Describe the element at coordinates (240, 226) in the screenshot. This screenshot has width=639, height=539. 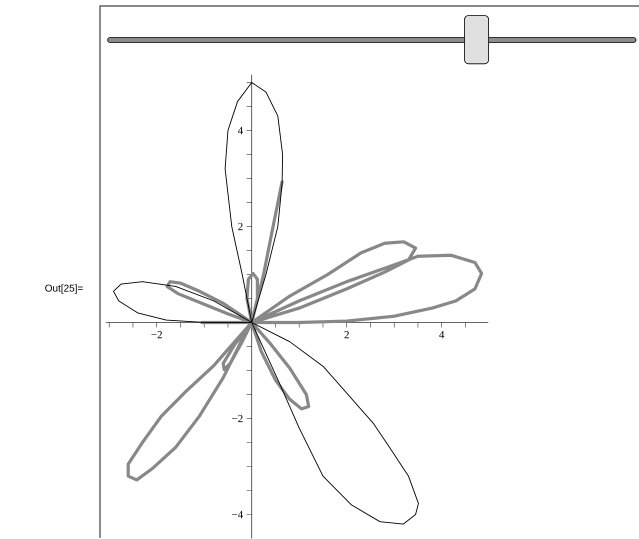
I see `y-tick-label: 2` at that location.